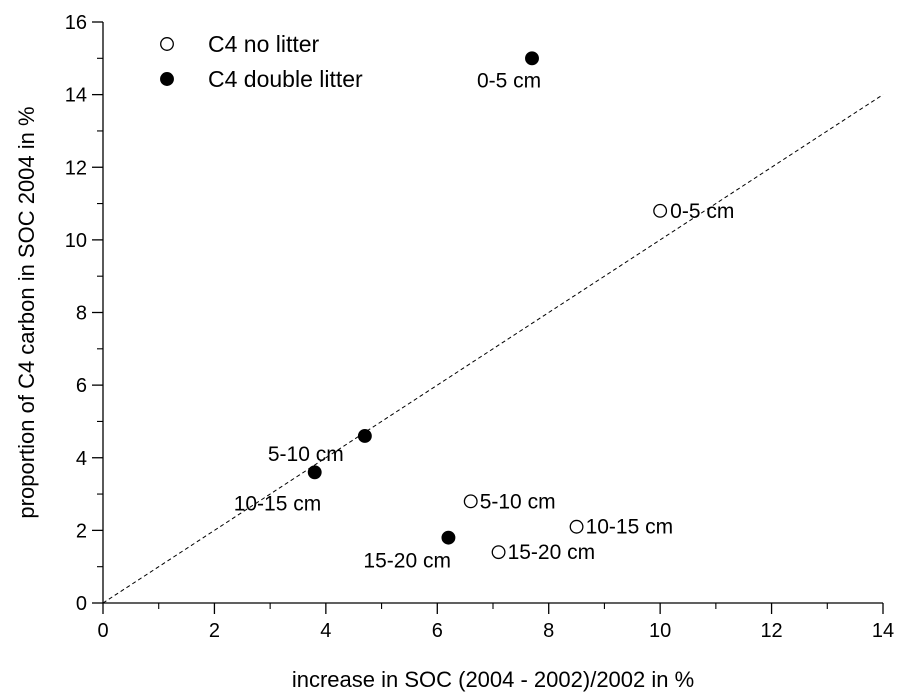  I want to click on y-tick-label: 6, so click(81, 386).